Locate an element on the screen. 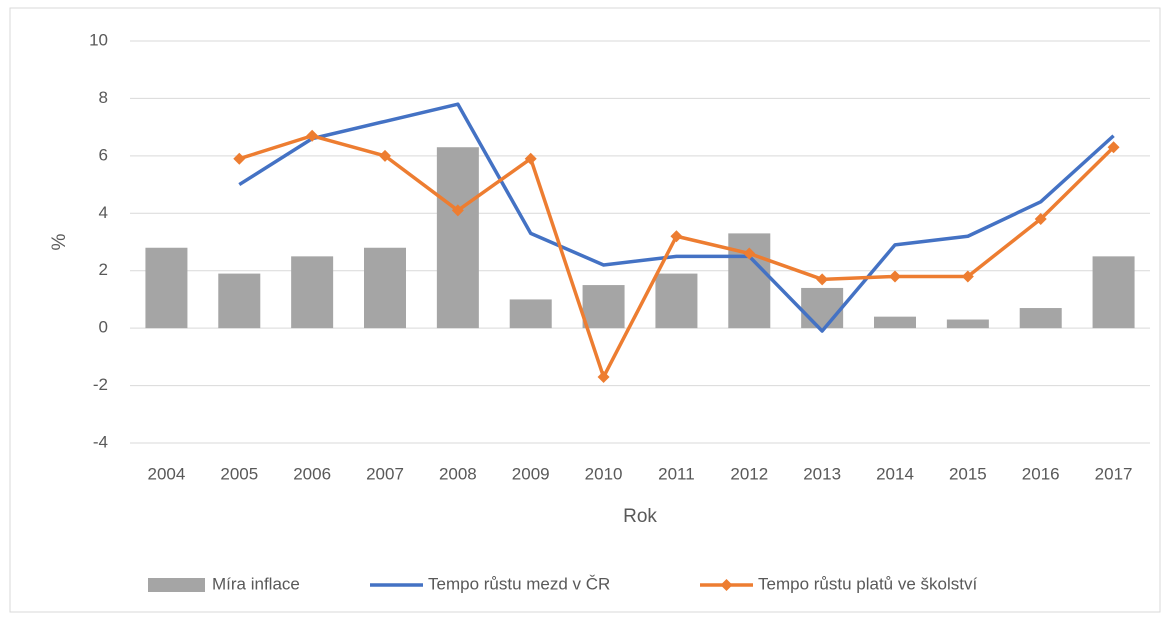  legend-label: Míra inflace is located at coordinates (256, 583).